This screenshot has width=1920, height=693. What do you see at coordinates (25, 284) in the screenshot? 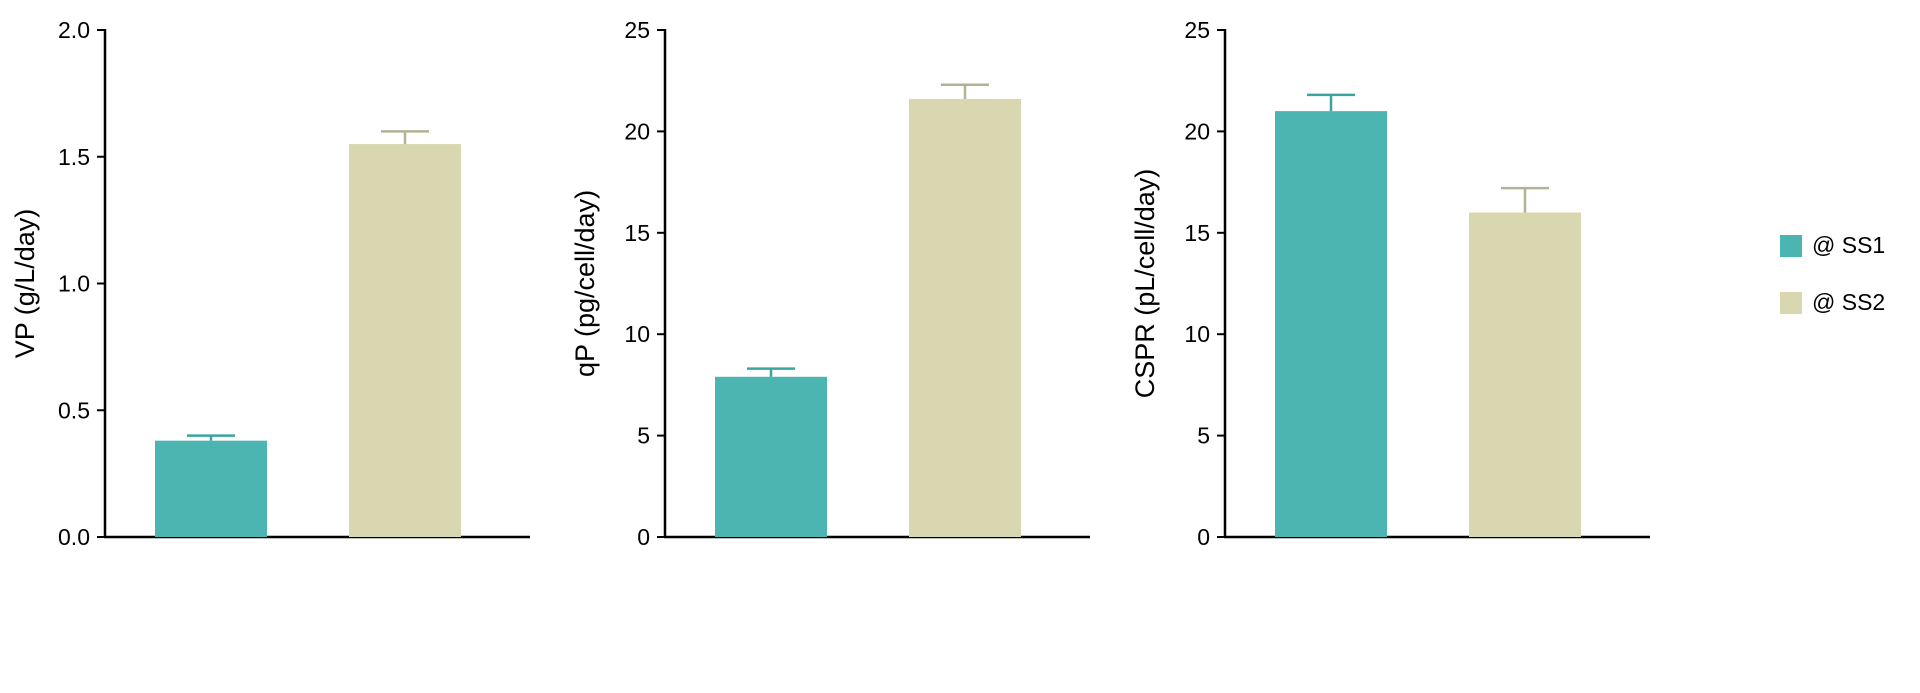
I see `y-axis-title: VP (g/L/day)` at bounding box center [25, 284].